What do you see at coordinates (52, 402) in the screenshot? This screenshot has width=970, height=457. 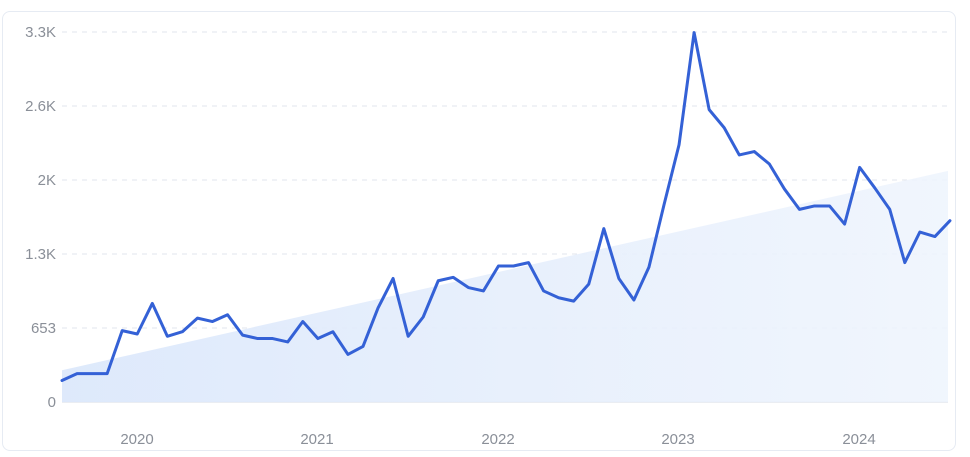 I see `y-tick-label: 0` at bounding box center [52, 402].